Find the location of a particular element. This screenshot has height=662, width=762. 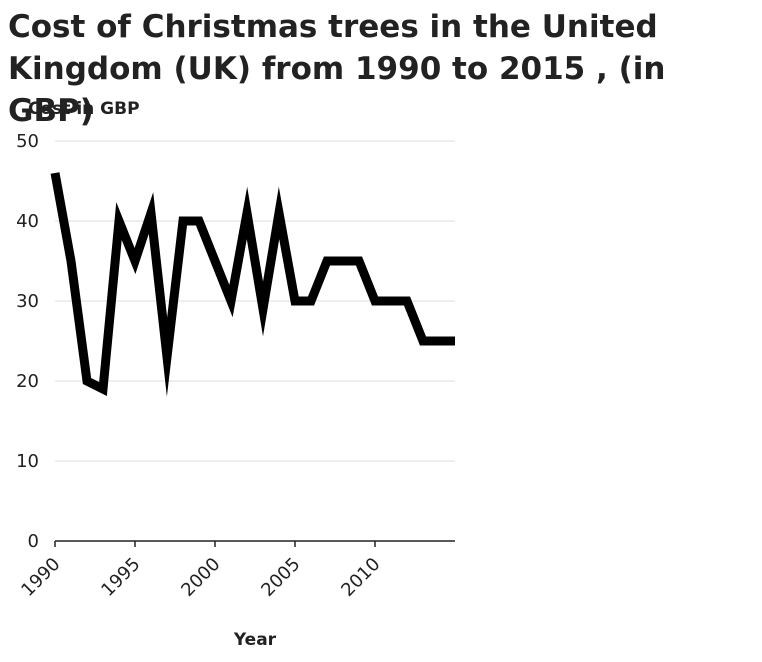

x-tick-label: 1990 is located at coordinates (40, 577).